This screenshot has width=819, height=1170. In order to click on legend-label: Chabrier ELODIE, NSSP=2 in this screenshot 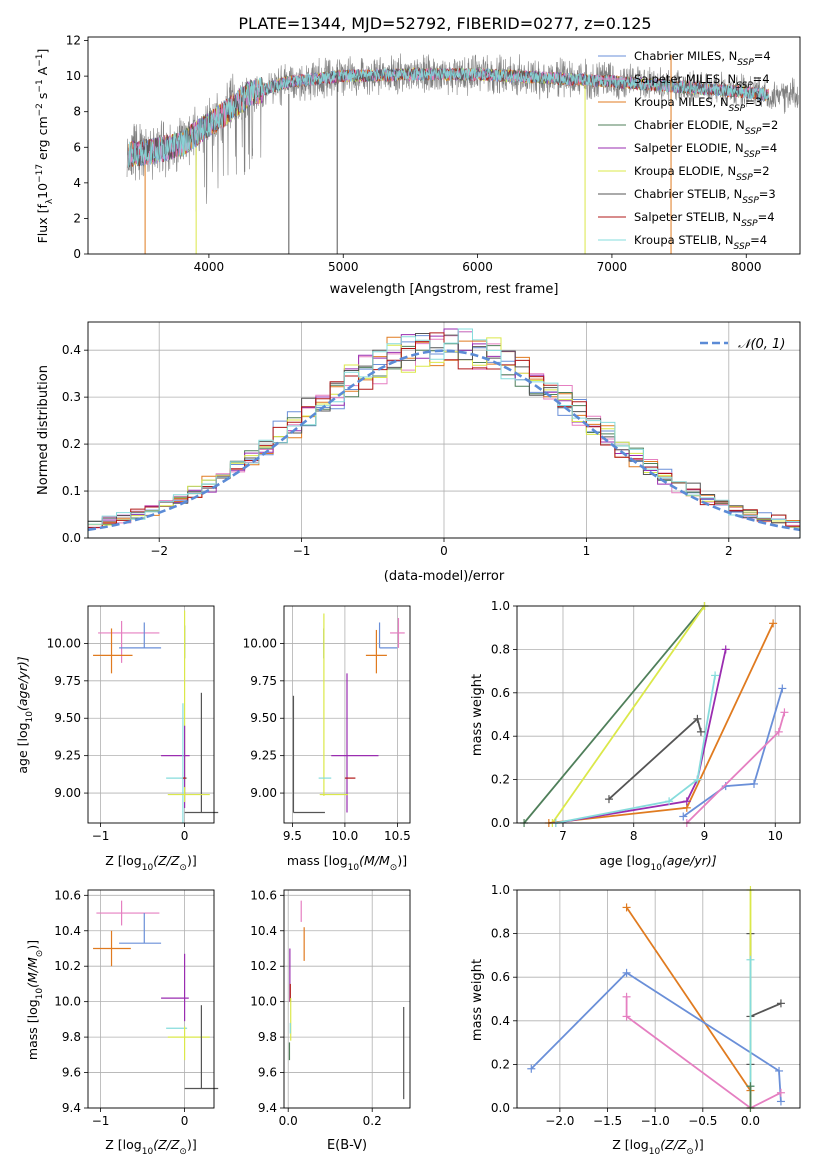, I will do `click(706, 127)`.